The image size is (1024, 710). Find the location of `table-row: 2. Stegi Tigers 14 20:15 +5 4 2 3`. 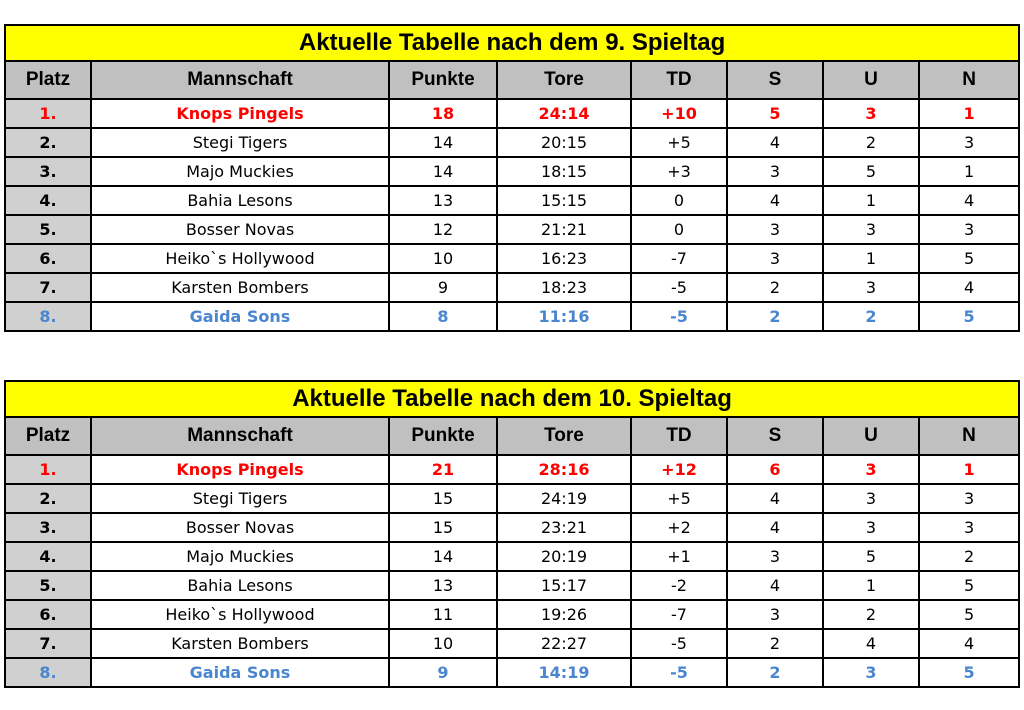

table-row: 2. Stegi Tigers 14 20:15 +5 4 2 3 is located at coordinates (512, 142).